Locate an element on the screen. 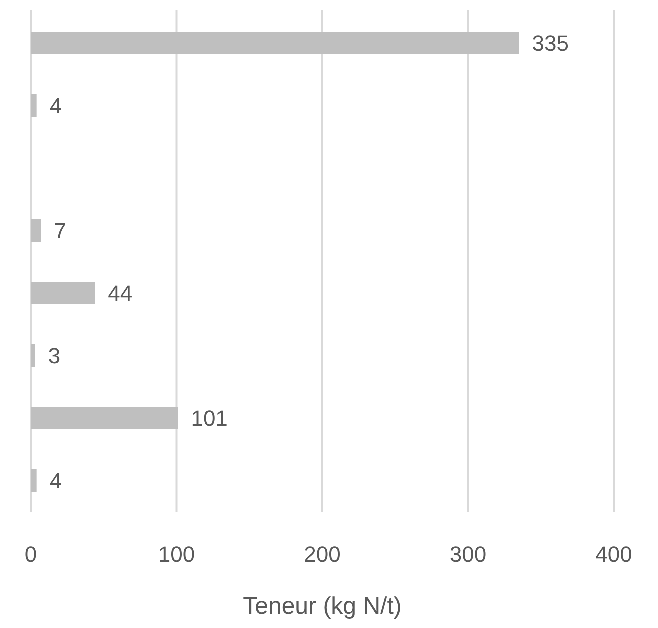 The height and width of the screenshot is (628, 658). data-label: 3 is located at coordinates (54, 355).